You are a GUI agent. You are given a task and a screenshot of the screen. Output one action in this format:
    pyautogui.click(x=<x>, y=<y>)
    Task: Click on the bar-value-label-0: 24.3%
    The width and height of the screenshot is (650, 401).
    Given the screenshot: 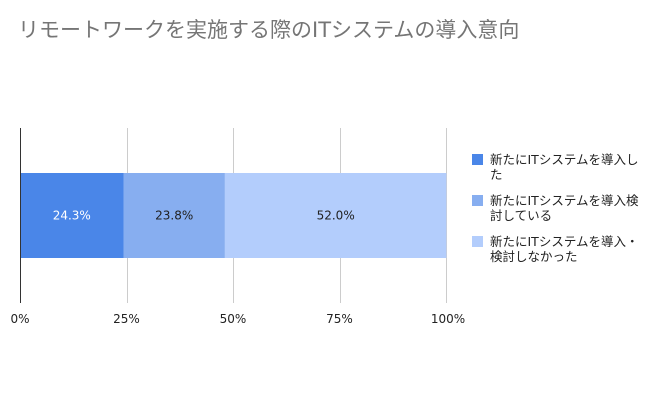 What is the action you would take?
    pyautogui.click(x=72, y=216)
    